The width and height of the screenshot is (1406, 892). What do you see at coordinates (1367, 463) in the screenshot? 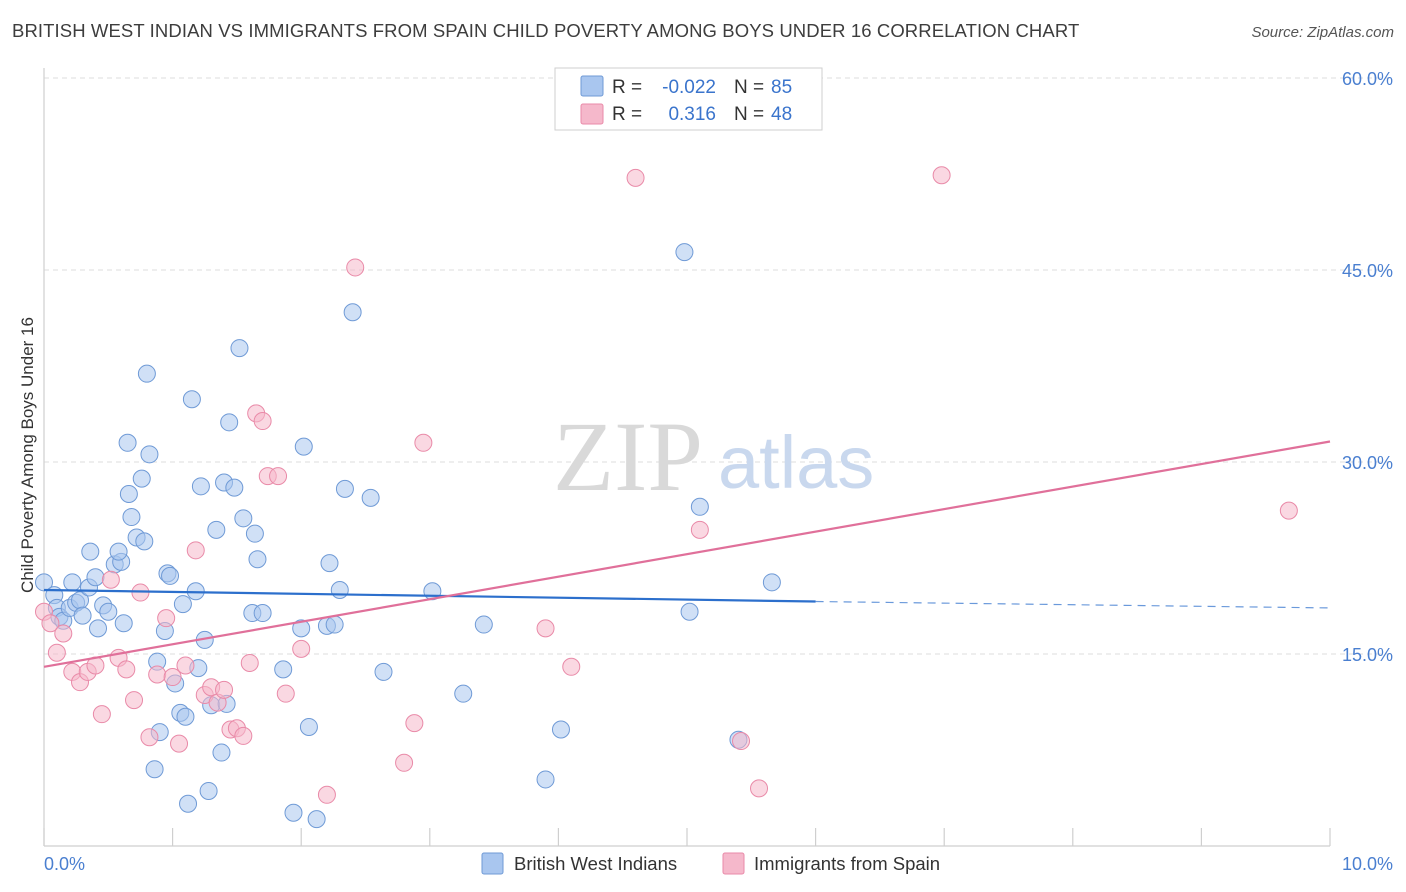
I see `y-tick-label: 30.0%` at bounding box center [1367, 463].